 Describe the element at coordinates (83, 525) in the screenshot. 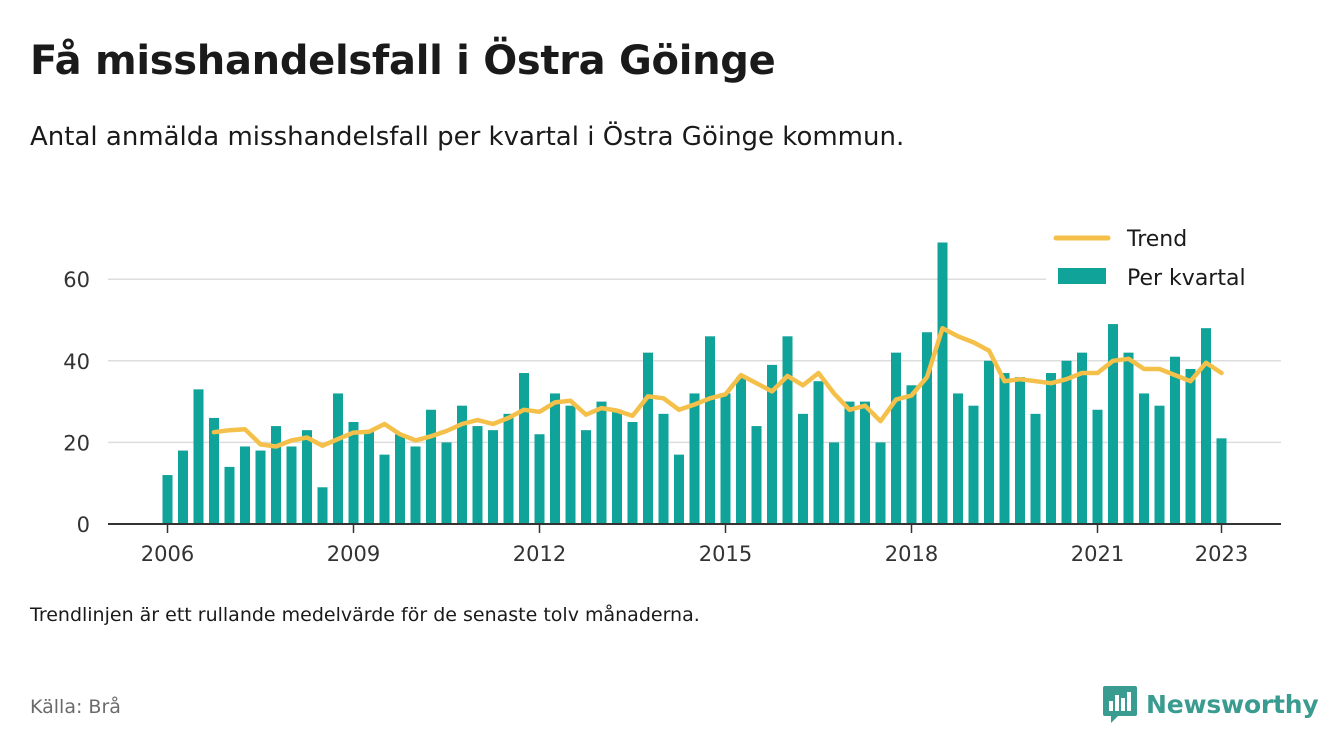

I see `y-tick-label: 0` at that location.